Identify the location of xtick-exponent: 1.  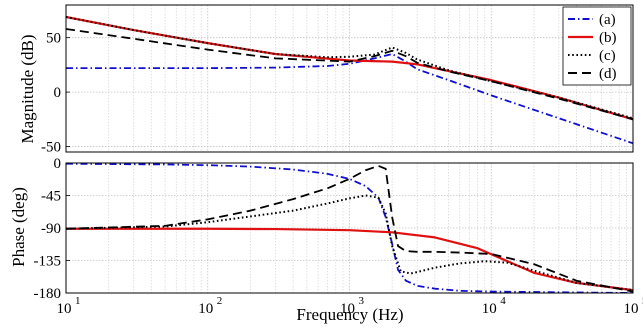
(78, 301).